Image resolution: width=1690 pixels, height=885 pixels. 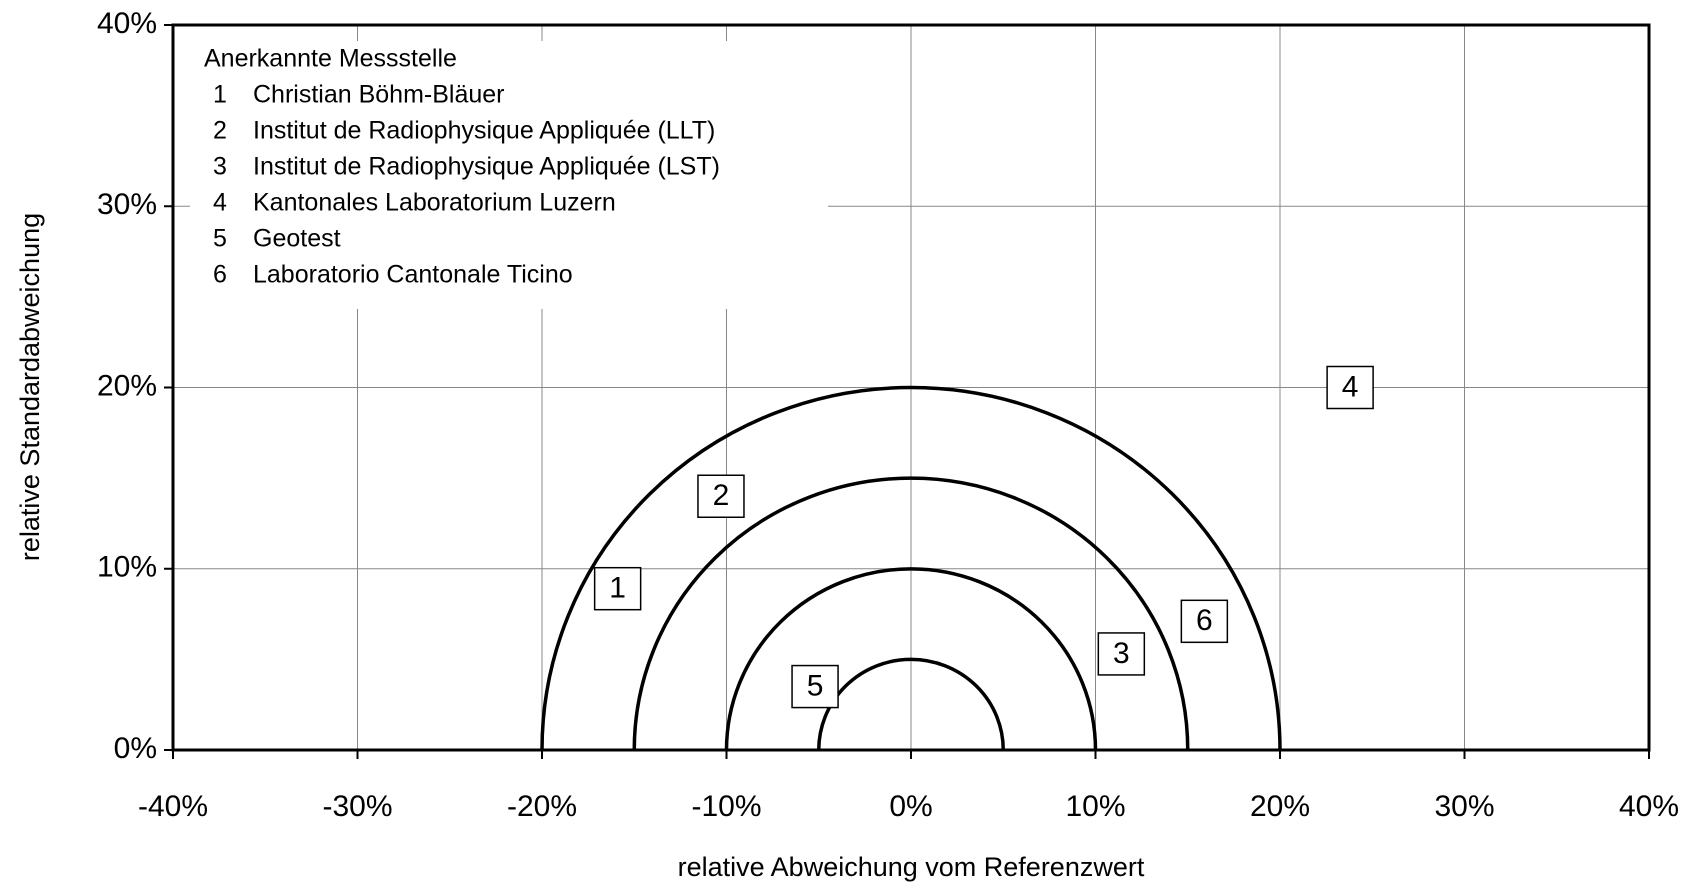 I want to click on x-tick-label: -10%, so click(x=726, y=806).